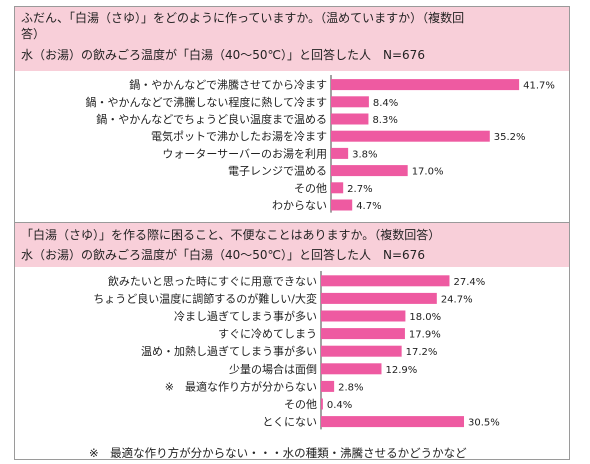 This screenshot has height=464, width=590. Describe the element at coordinates (277, 171) in the screenshot. I see `chart-1-category-label: 電子レンジで温める` at that location.